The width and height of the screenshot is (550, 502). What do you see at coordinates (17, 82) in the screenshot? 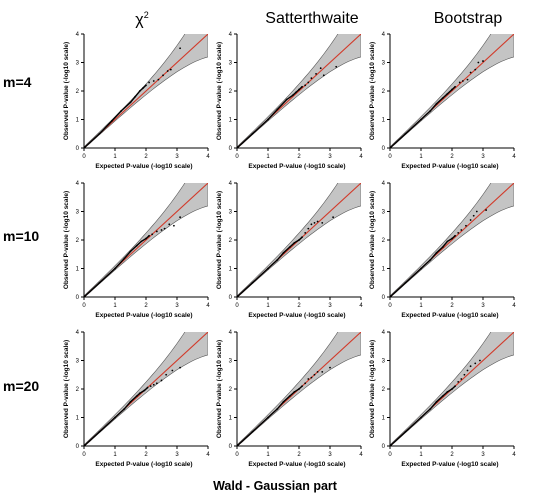
I see `row-title-m4: m=4` at bounding box center [17, 82].